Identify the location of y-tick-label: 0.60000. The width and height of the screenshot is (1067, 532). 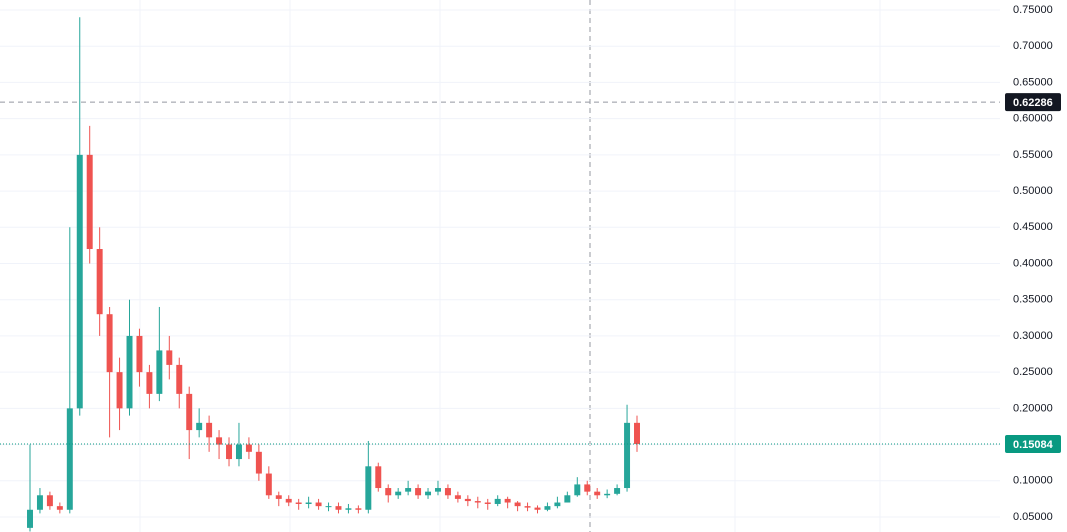
(1033, 119).